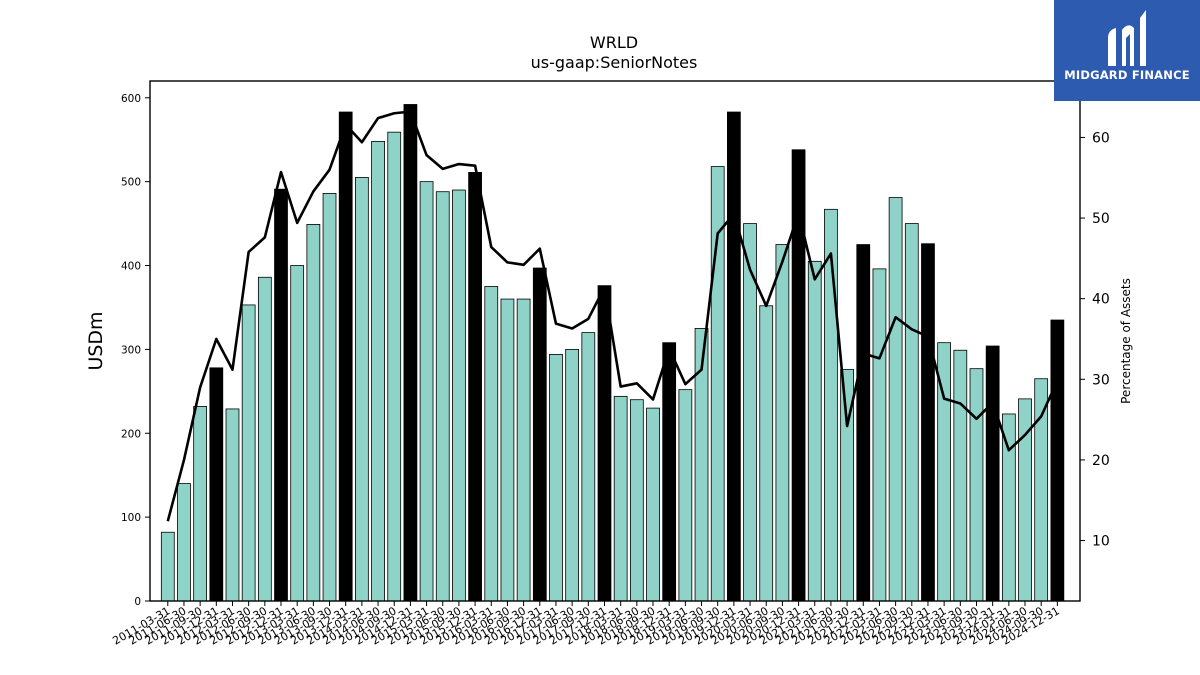 The image size is (1200, 675). I want to click on y2-tick-label: 20, so click(1101, 461).